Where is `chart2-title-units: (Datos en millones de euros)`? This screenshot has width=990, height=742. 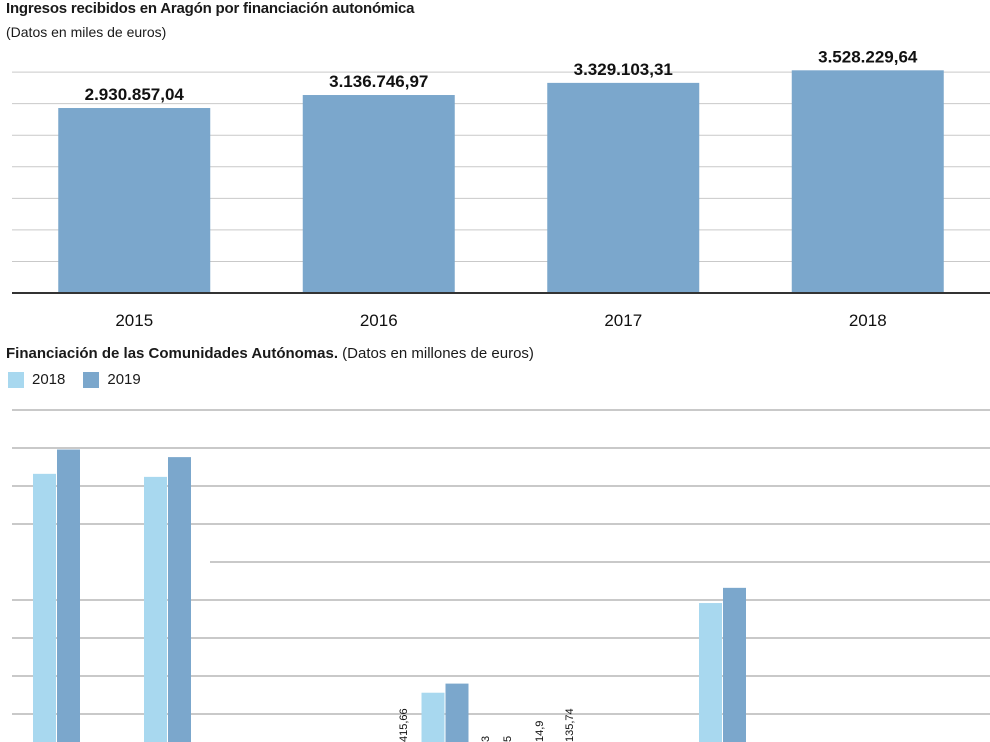
chart2-title-units: (Datos en millones de euros) is located at coordinates (438, 353).